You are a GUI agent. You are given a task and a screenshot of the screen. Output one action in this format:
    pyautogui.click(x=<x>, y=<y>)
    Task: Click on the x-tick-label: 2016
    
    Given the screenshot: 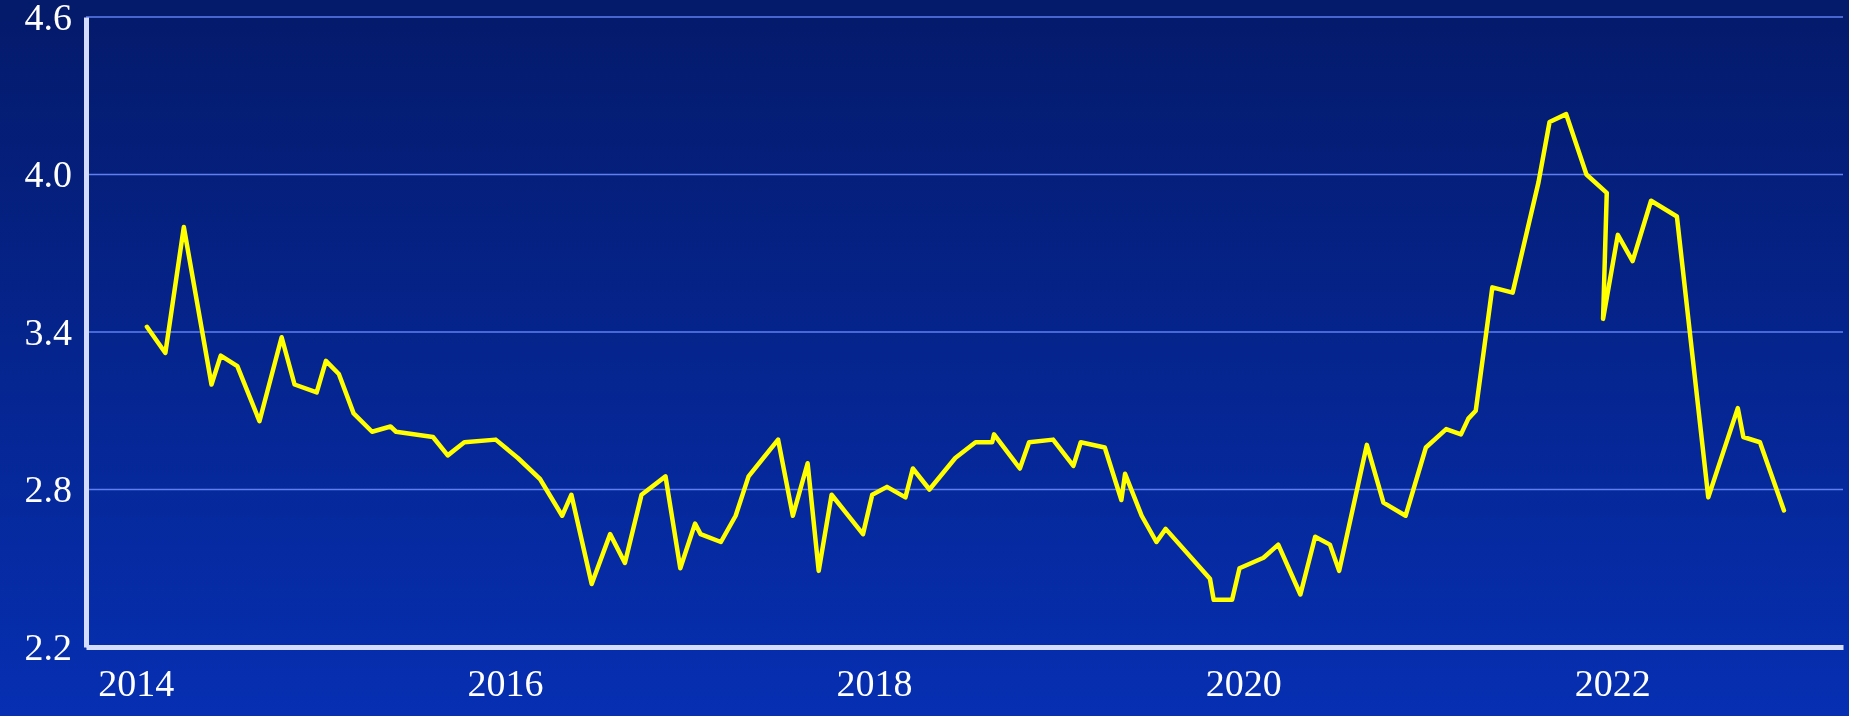 What is the action you would take?
    pyautogui.click(x=505, y=682)
    